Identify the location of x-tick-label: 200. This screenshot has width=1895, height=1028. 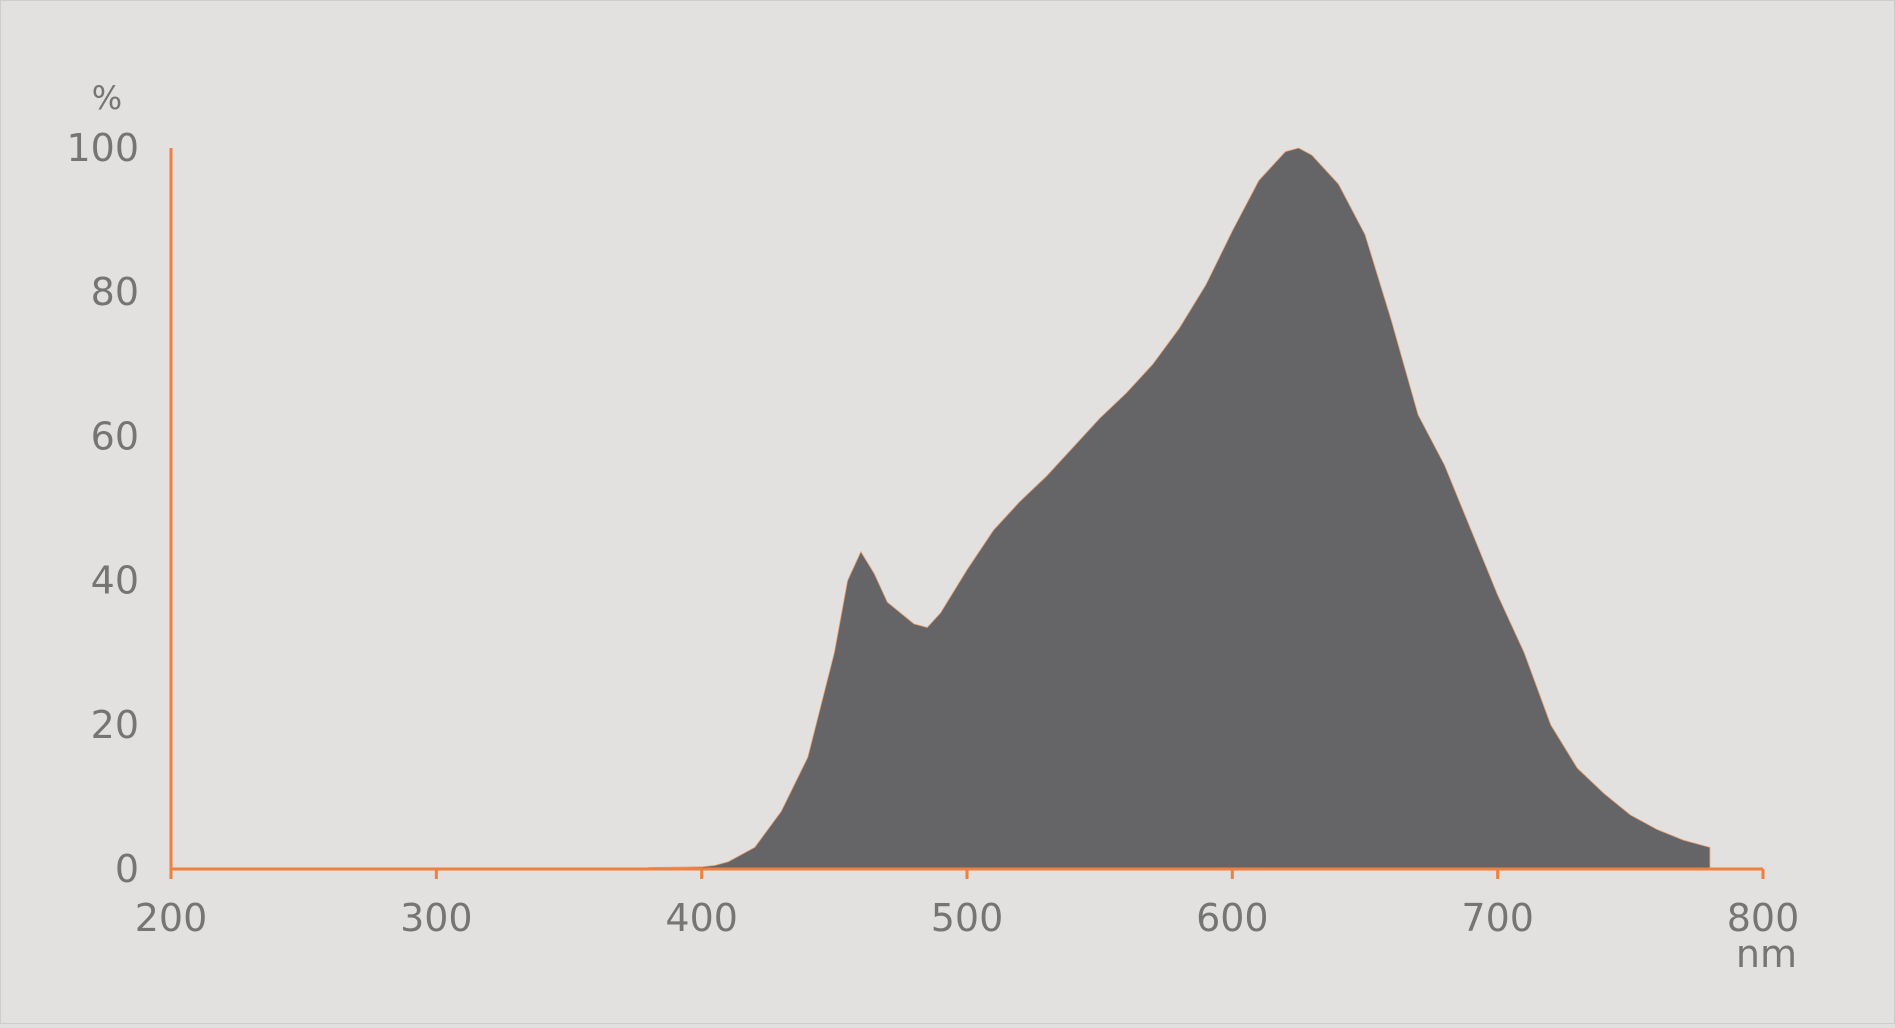
(171, 918).